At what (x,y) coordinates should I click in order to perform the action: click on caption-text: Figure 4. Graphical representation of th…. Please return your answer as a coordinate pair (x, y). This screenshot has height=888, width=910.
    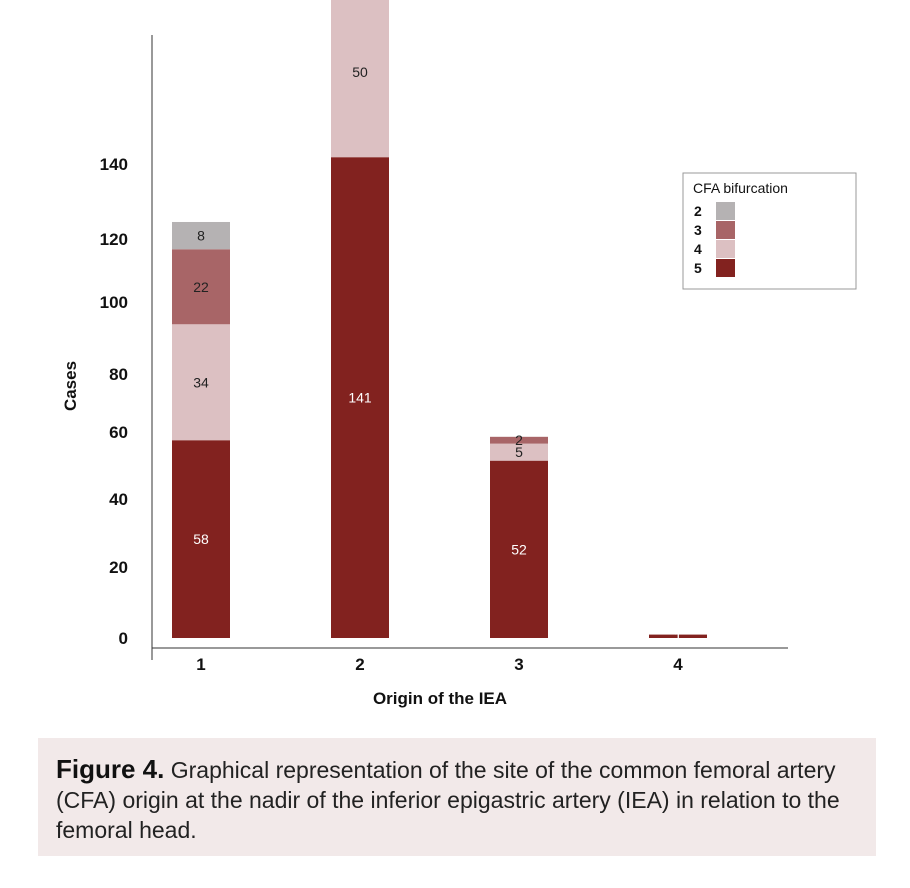
    Looking at the image, I should click on (457, 799).